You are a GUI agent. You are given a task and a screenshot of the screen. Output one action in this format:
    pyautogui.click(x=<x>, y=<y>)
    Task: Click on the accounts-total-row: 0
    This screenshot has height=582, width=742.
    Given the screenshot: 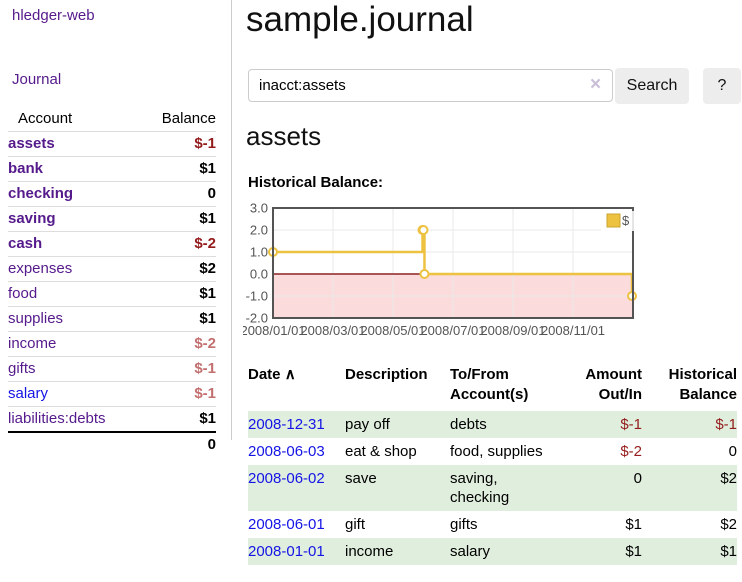 What is the action you would take?
    pyautogui.click(x=112, y=444)
    